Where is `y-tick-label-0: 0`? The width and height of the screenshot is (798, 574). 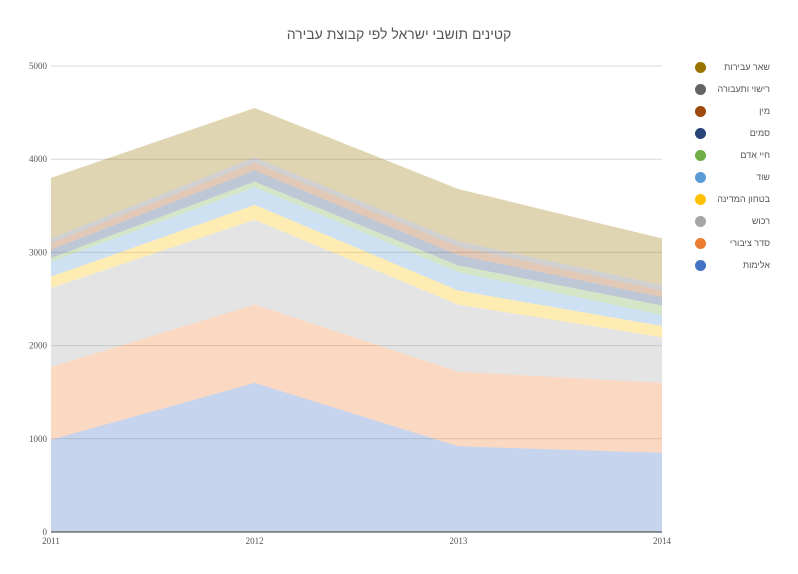 y-tick-label-0: 0 is located at coordinates (45, 532).